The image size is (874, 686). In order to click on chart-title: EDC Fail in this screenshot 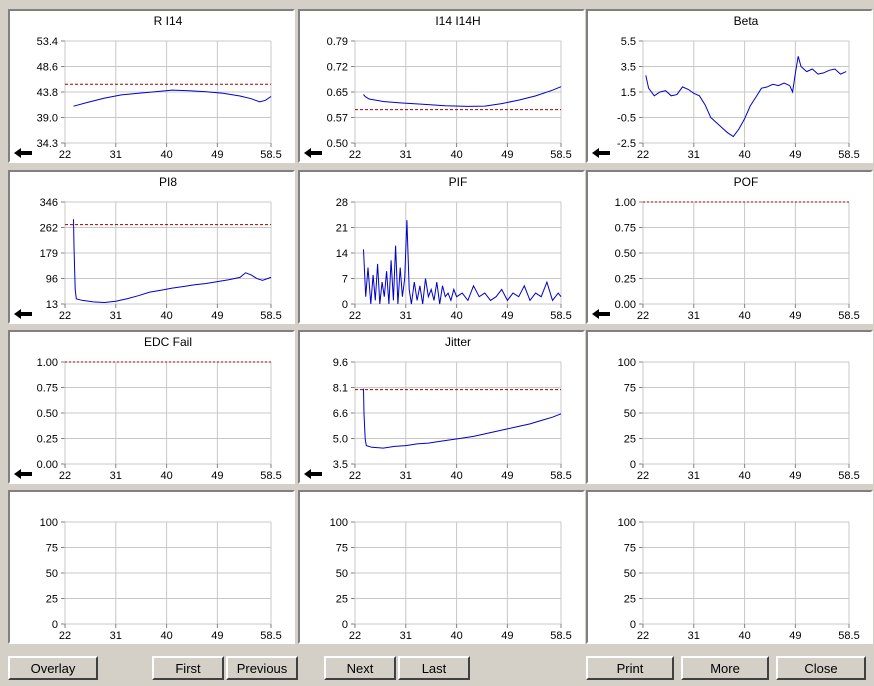, I will do `click(168, 342)`.